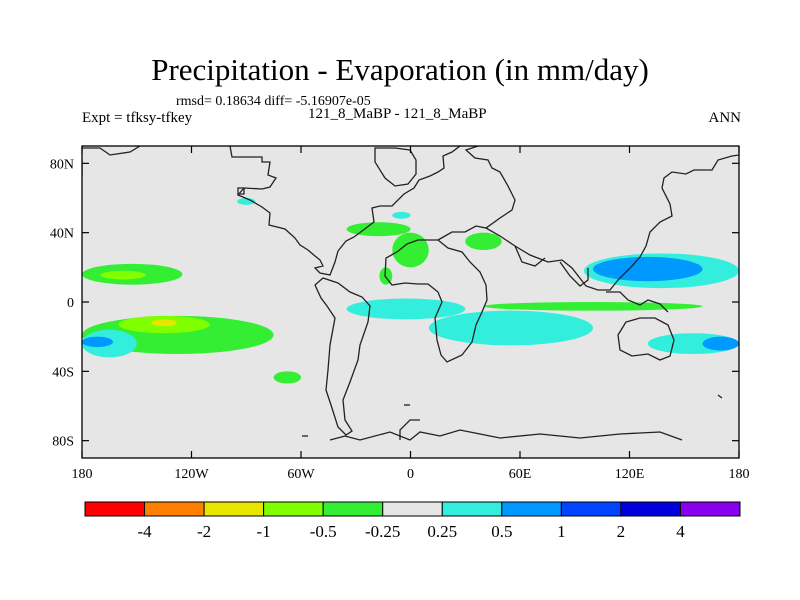 The image size is (800, 600). What do you see at coordinates (62, 234) in the screenshot?
I see `y-tick-label: 40N` at bounding box center [62, 234].